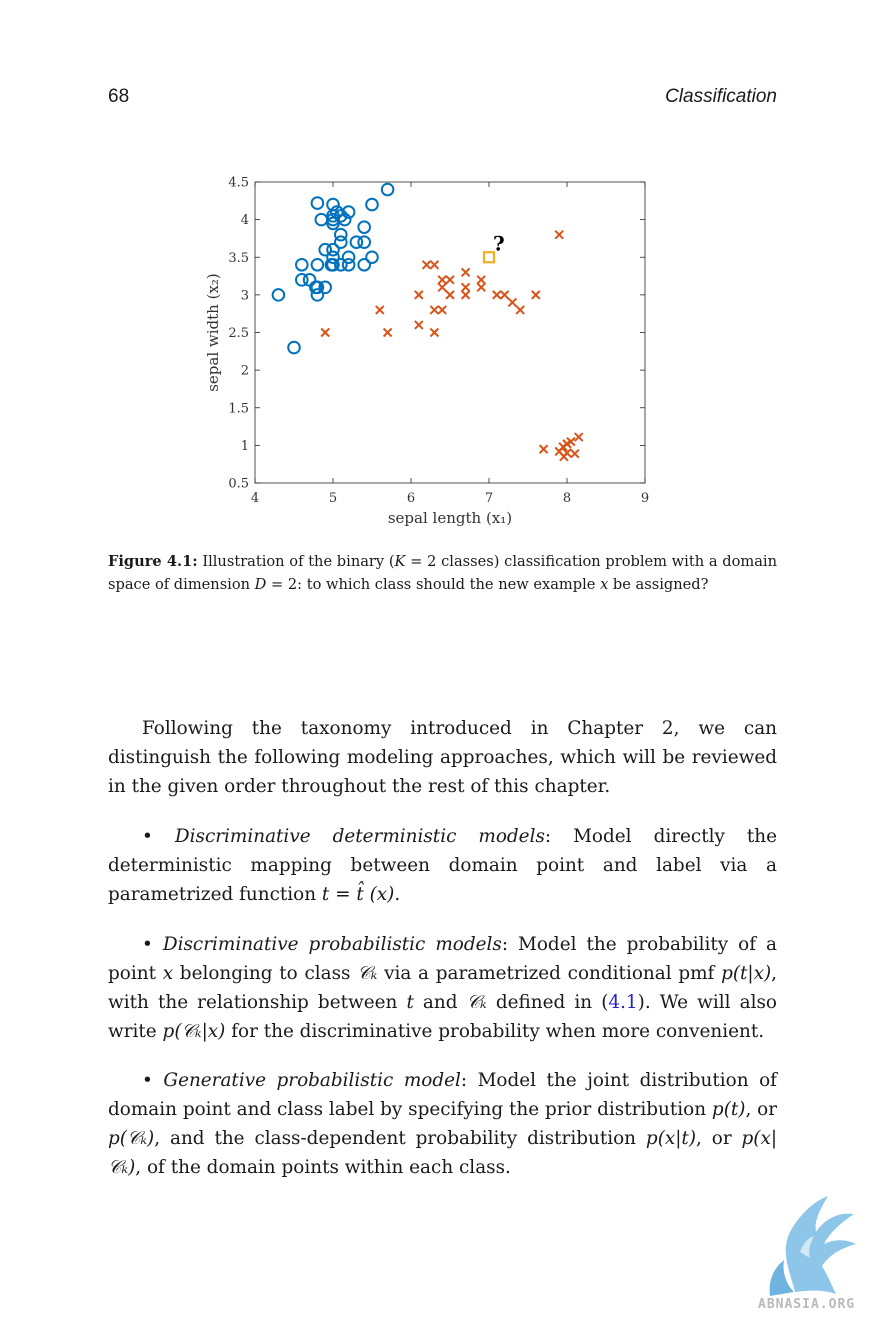  What do you see at coordinates (358, 894) in the screenshot?
I see `inline-math: t = t̂ (x)` at bounding box center [358, 894].